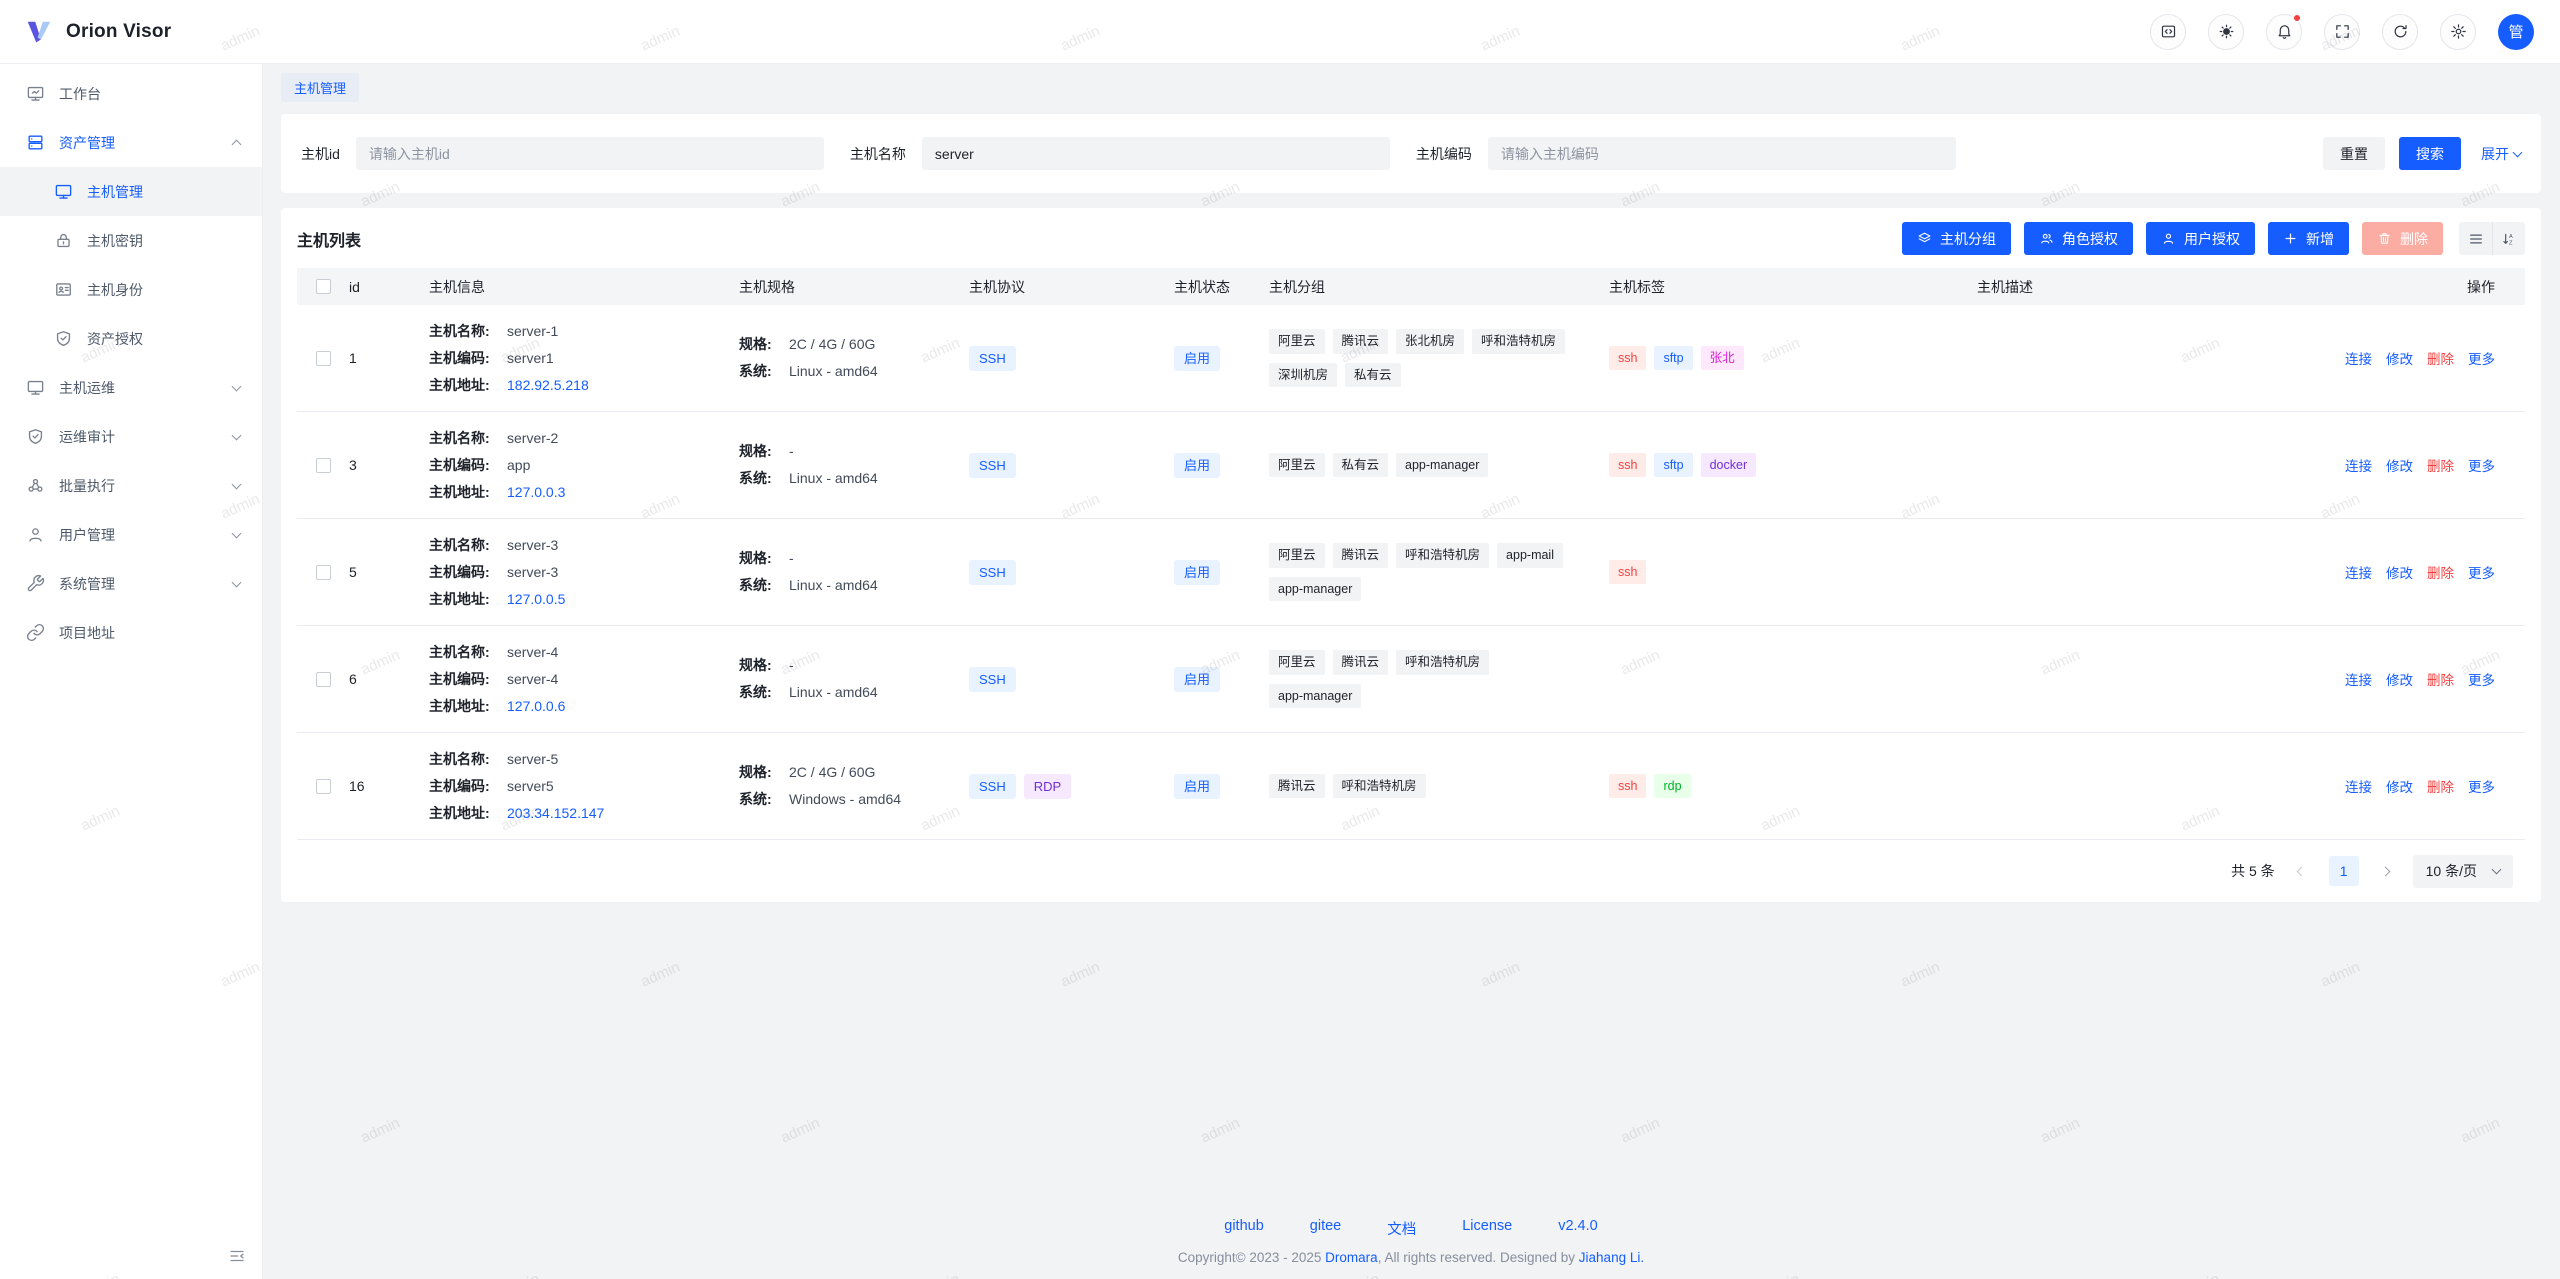 This screenshot has width=2560, height=1279. What do you see at coordinates (548, 384) in the screenshot?
I see `host-address-link: 182.92.5.218` at bounding box center [548, 384].